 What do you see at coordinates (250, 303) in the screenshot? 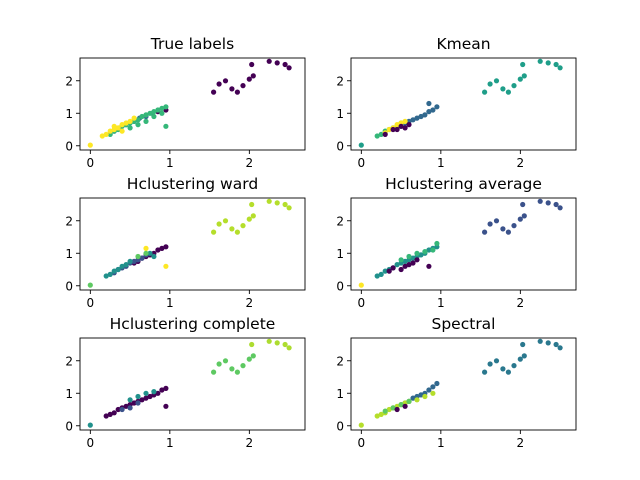
I see `x-tick-label: 2` at bounding box center [250, 303].